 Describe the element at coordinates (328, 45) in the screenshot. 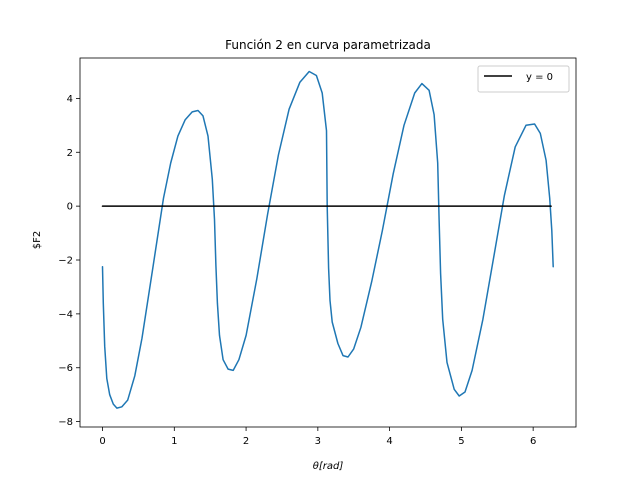

I see `chart-title: Función 2 en curva parametrizada` at that location.